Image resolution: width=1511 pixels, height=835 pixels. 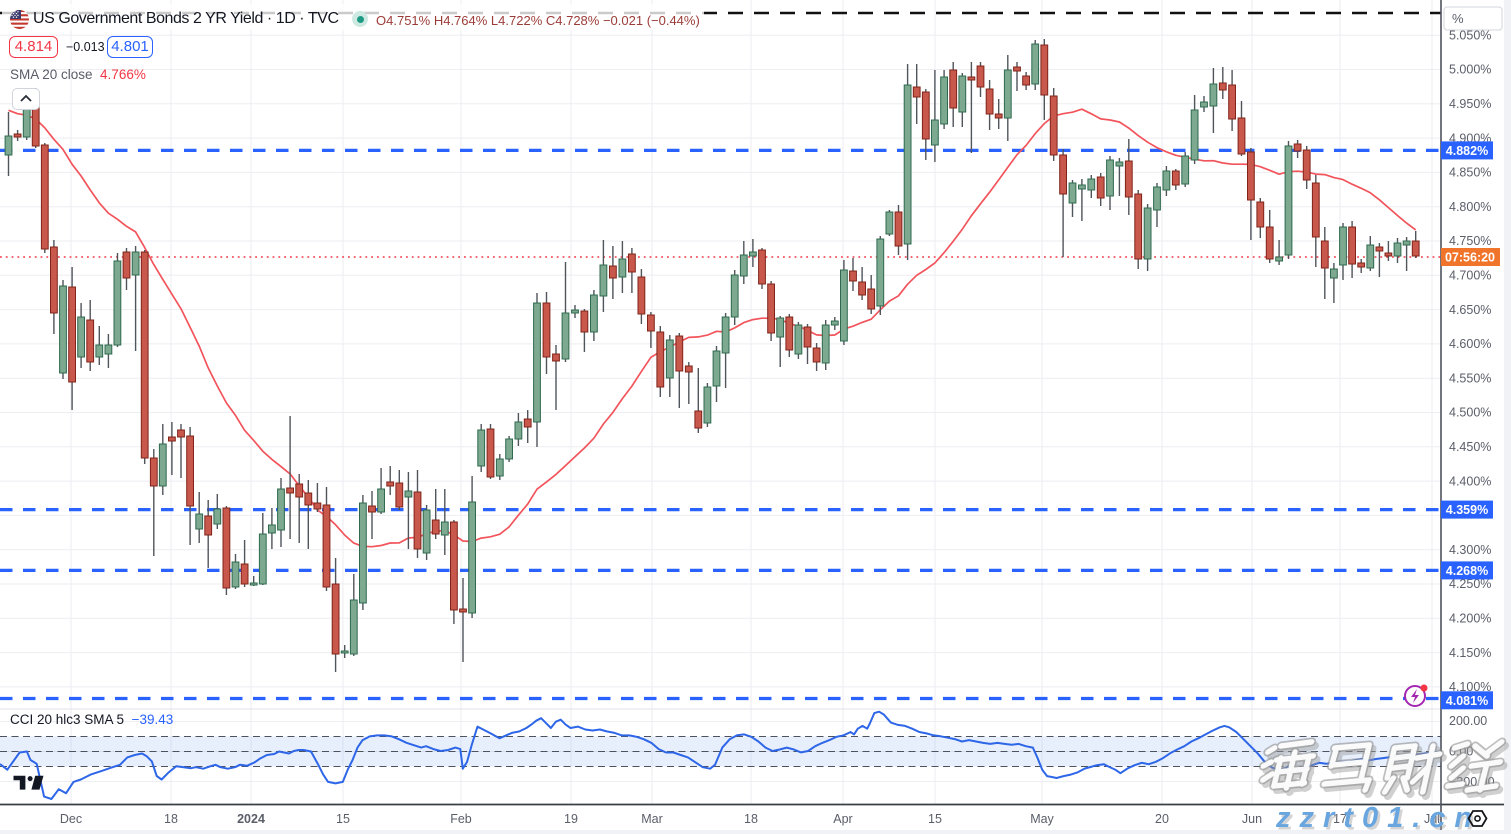 What do you see at coordinates (1470, 258) in the screenshot?
I see `svg-text: 07:56:20` at bounding box center [1470, 258].